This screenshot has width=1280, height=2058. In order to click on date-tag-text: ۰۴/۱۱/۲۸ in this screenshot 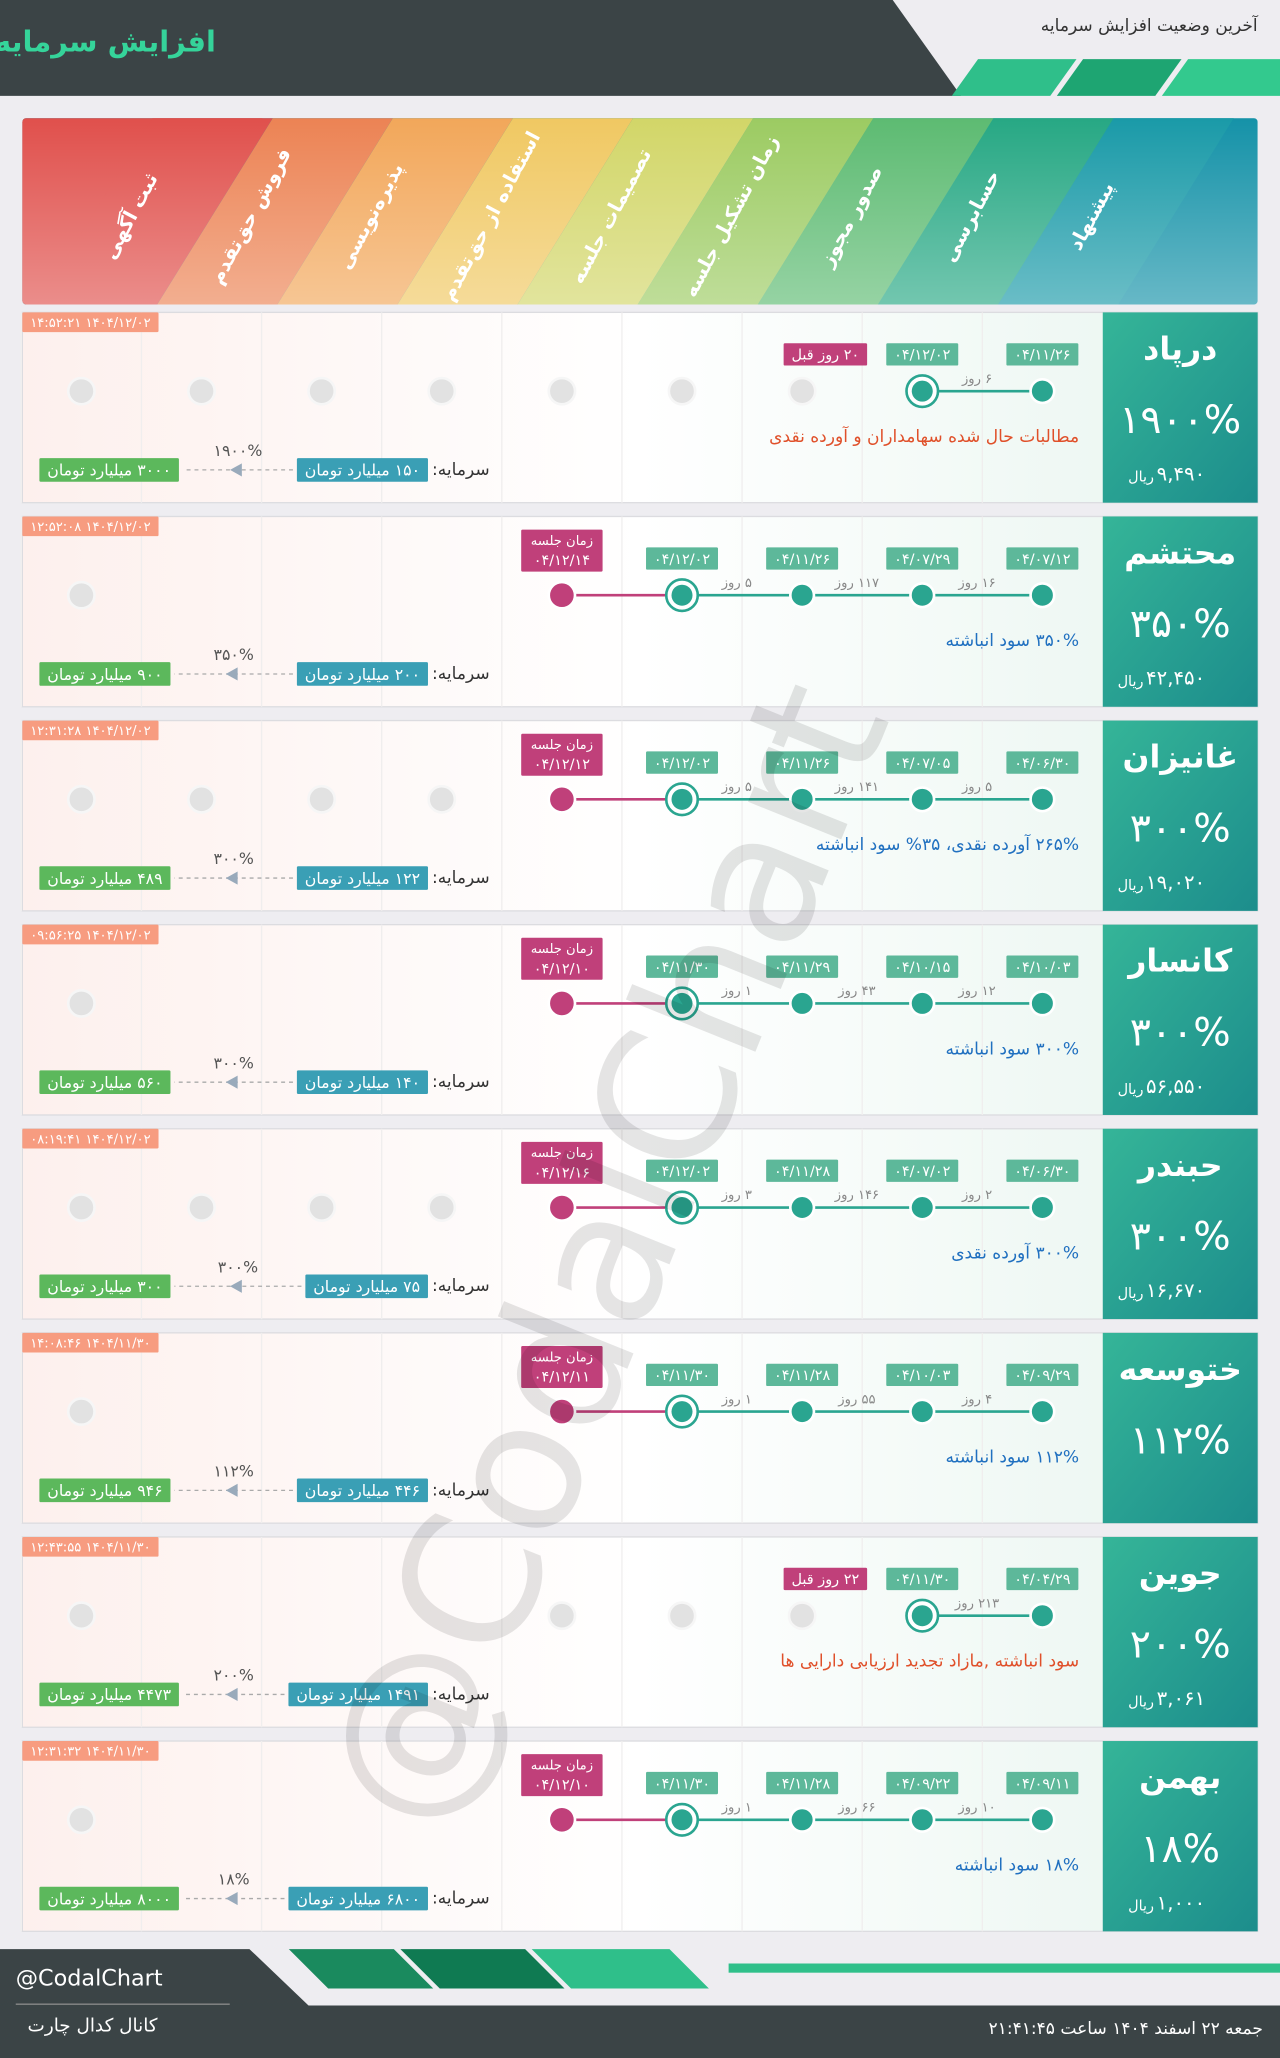, I will do `click(802, 1172)`.